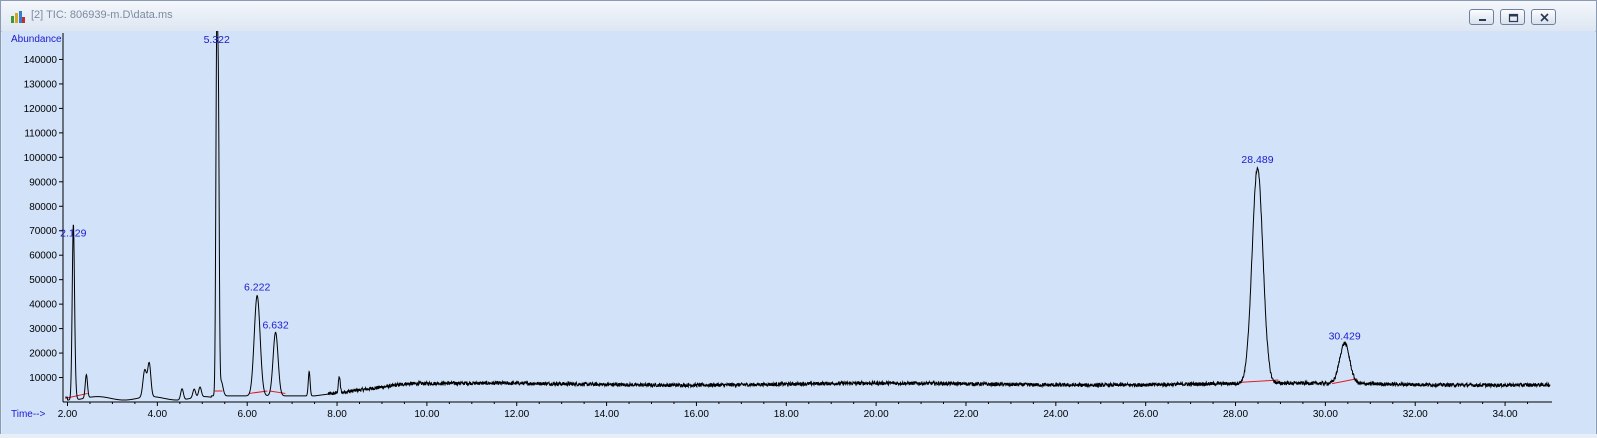 The height and width of the screenshot is (438, 1597). I want to click on y-tick-label: 20000, so click(43, 354).